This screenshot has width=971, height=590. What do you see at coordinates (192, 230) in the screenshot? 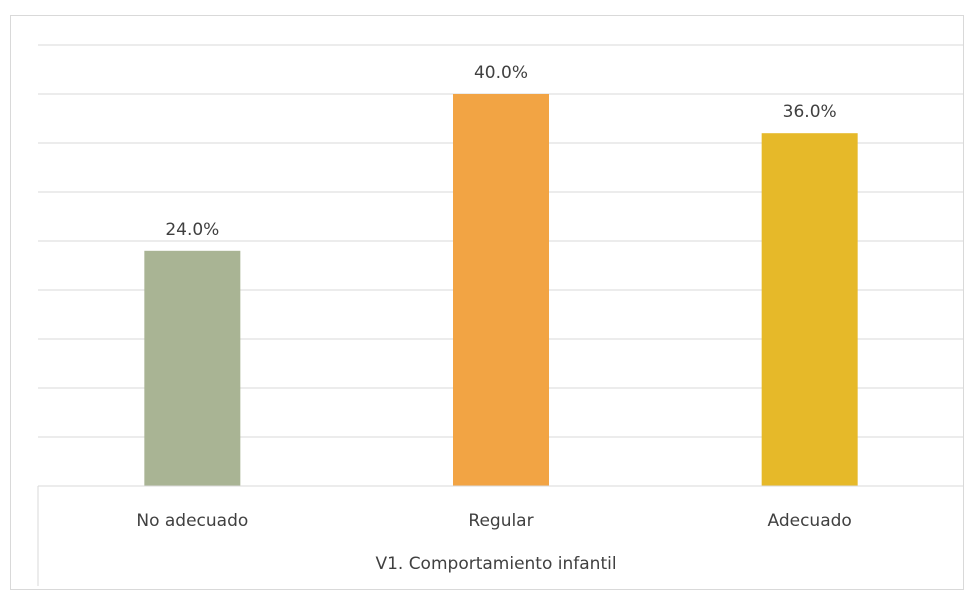
I see `data-label: 24.0%` at bounding box center [192, 230].